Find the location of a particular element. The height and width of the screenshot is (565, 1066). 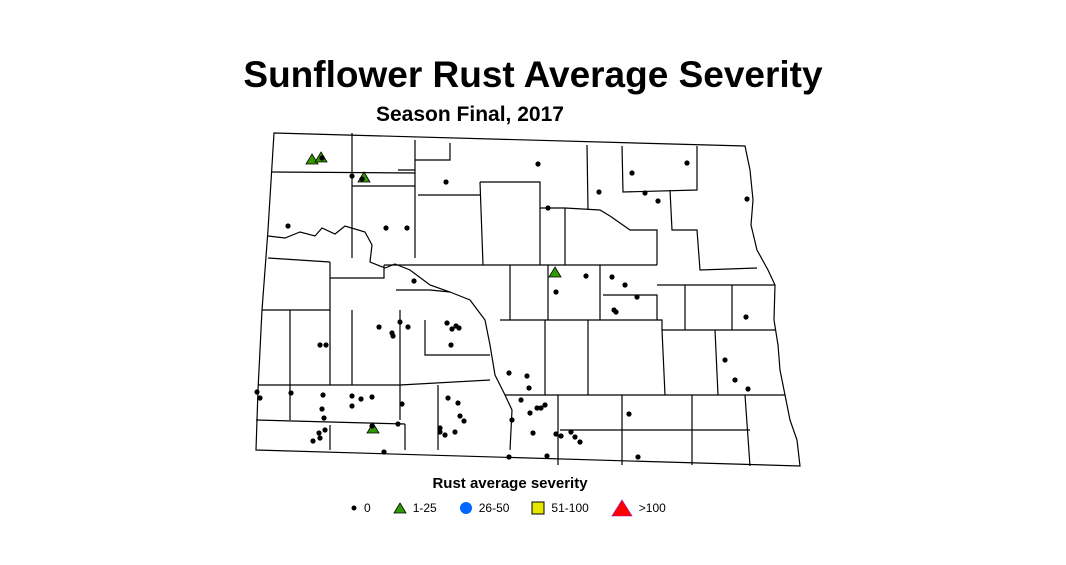

legend-item-3: 51-100 is located at coordinates (560, 508).